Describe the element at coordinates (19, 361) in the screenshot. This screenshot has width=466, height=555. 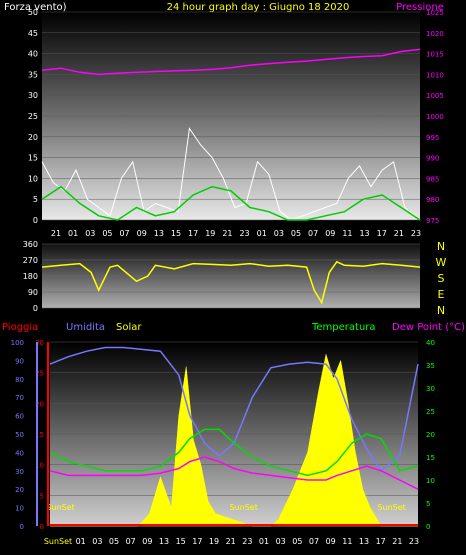
I see `humidity-tick-label: 90` at that location.